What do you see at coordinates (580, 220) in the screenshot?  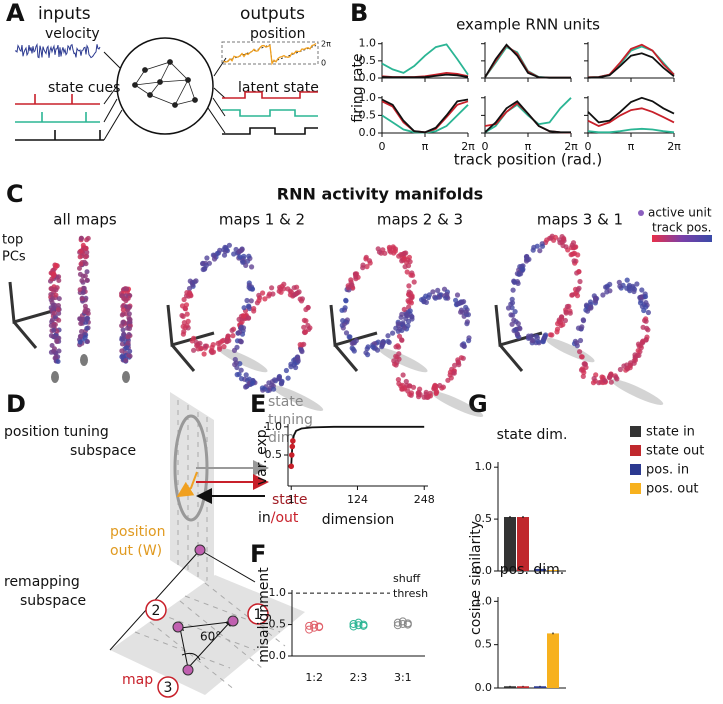 I see `subtitle: maps 3 & 1` at bounding box center [580, 220].